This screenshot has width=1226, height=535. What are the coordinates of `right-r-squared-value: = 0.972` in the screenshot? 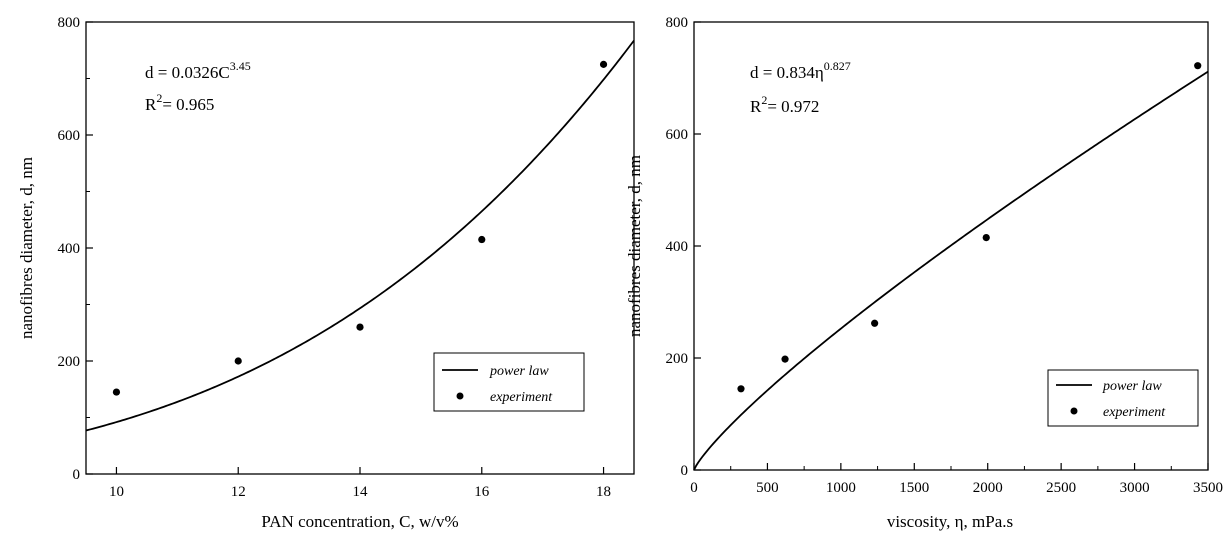 It's located at (793, 106).